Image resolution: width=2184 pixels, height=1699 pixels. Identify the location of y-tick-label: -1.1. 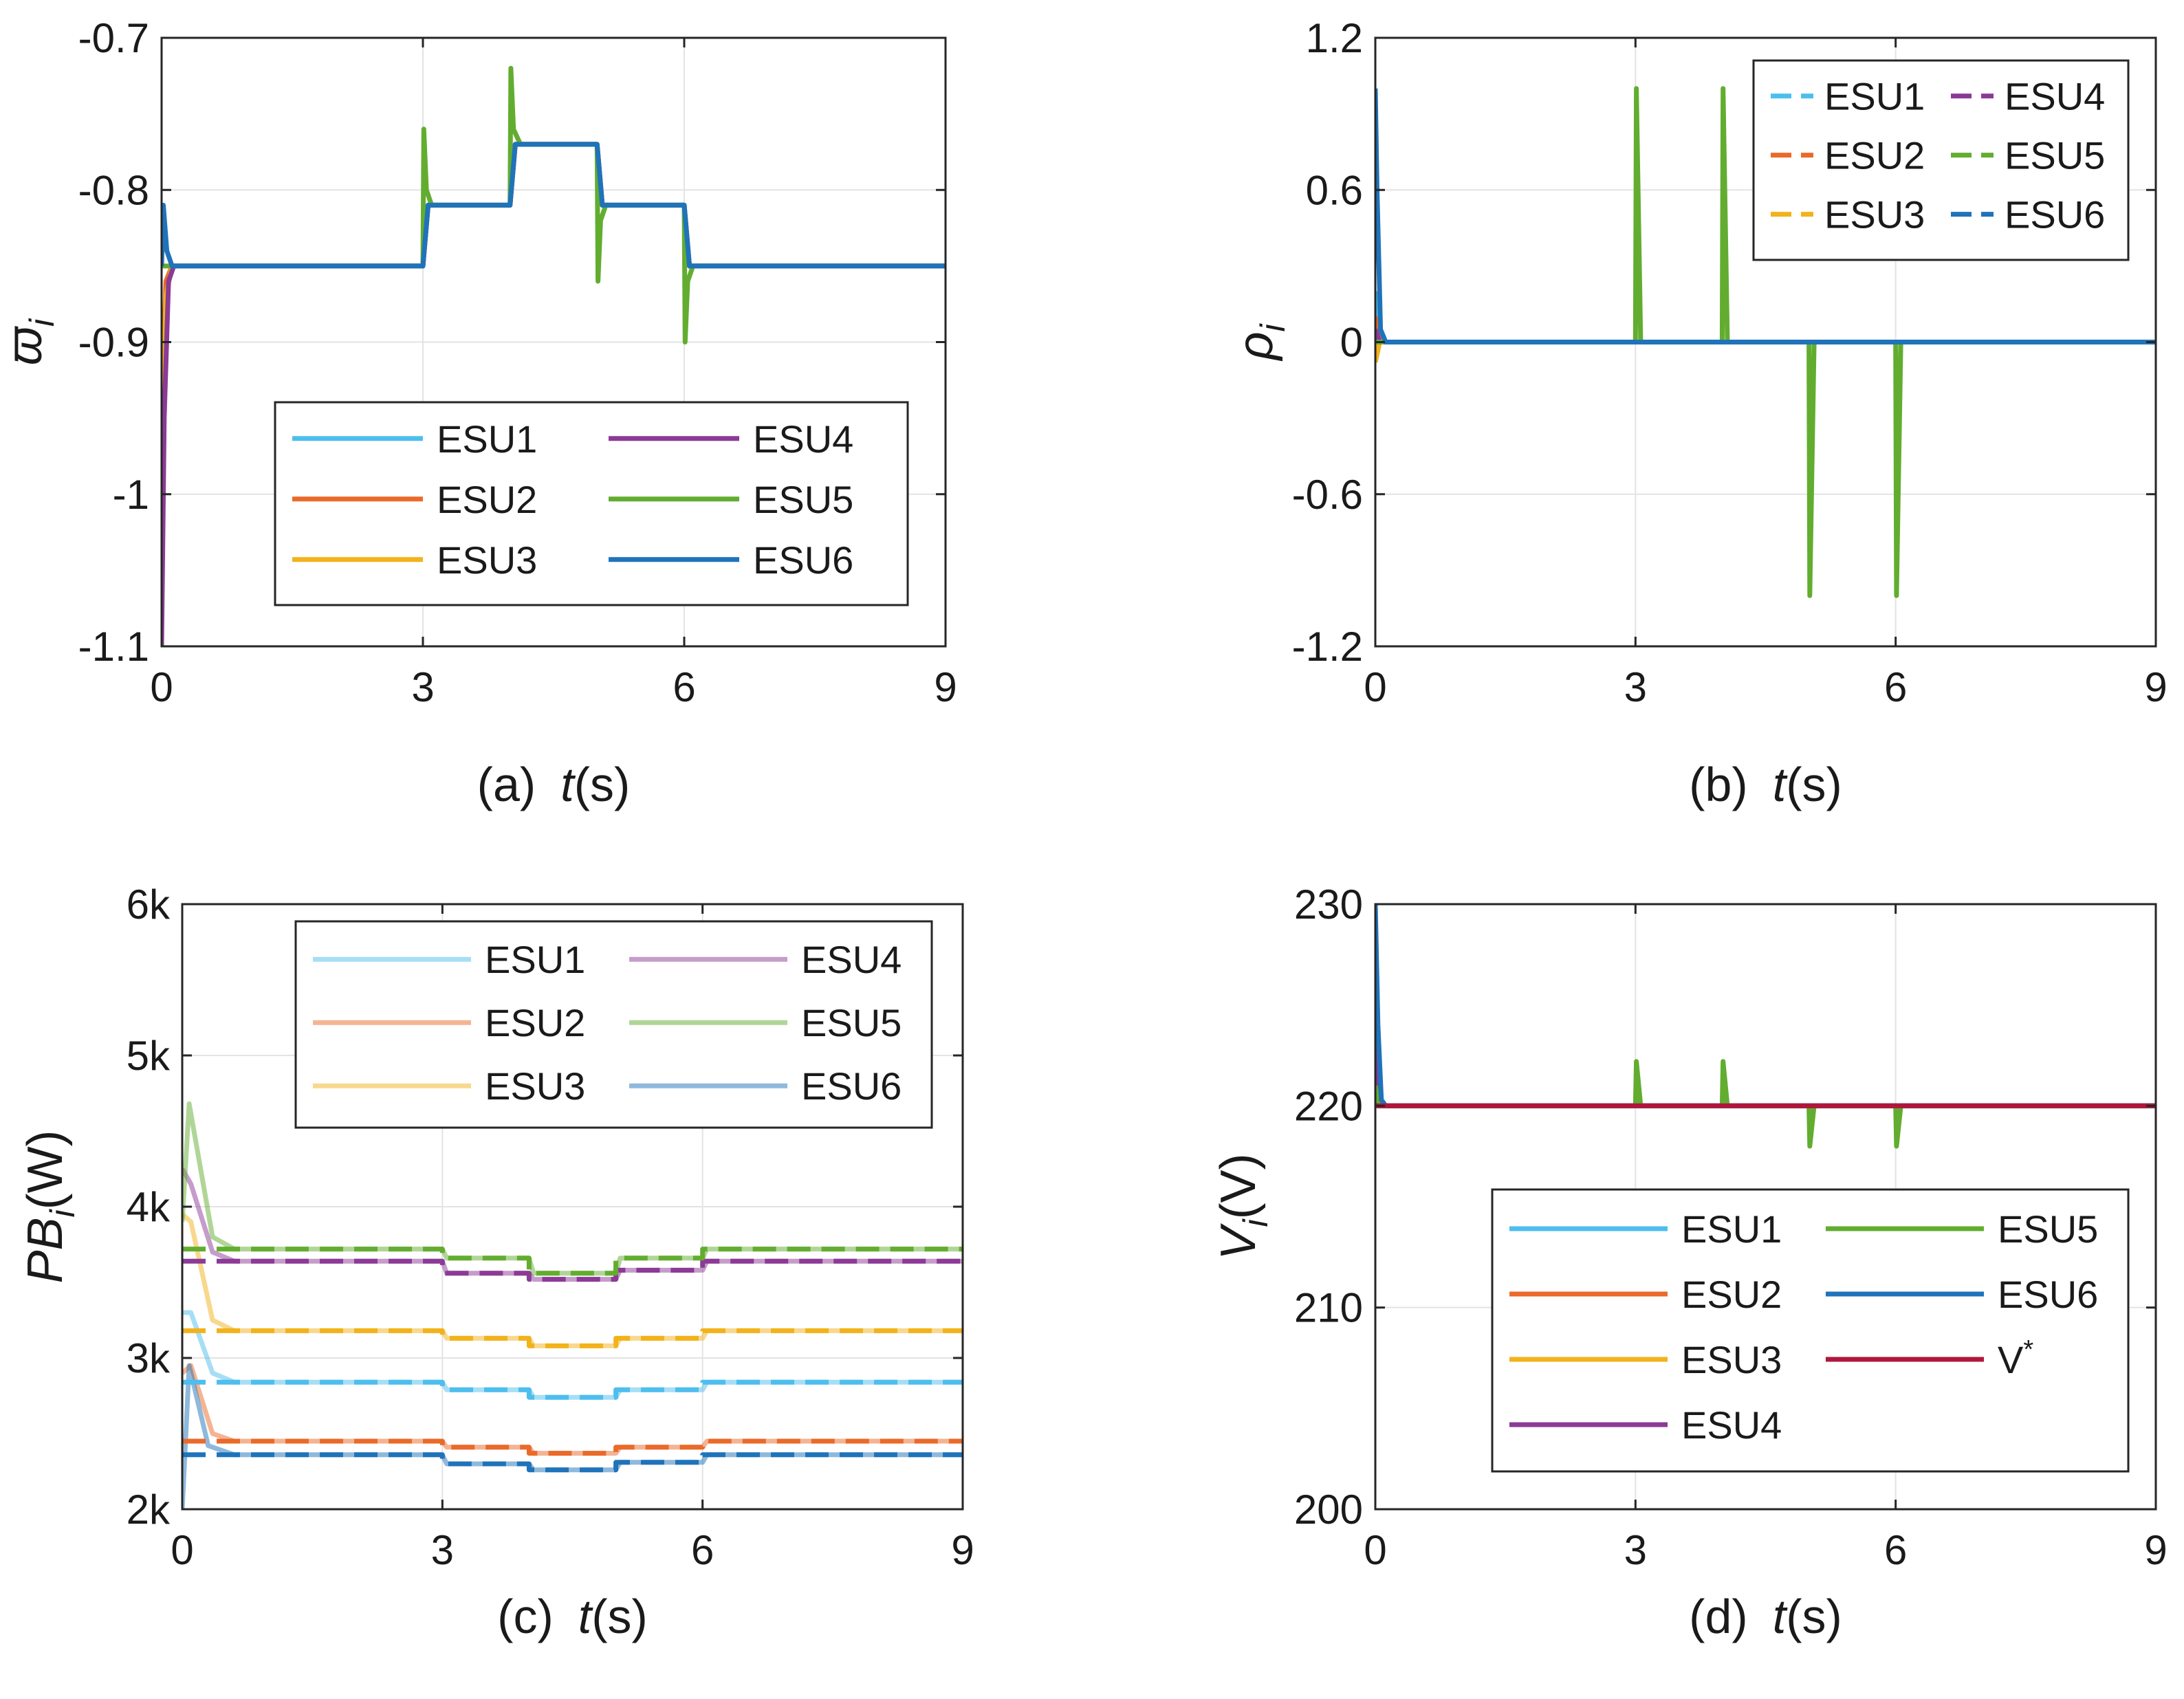
(113, 647).